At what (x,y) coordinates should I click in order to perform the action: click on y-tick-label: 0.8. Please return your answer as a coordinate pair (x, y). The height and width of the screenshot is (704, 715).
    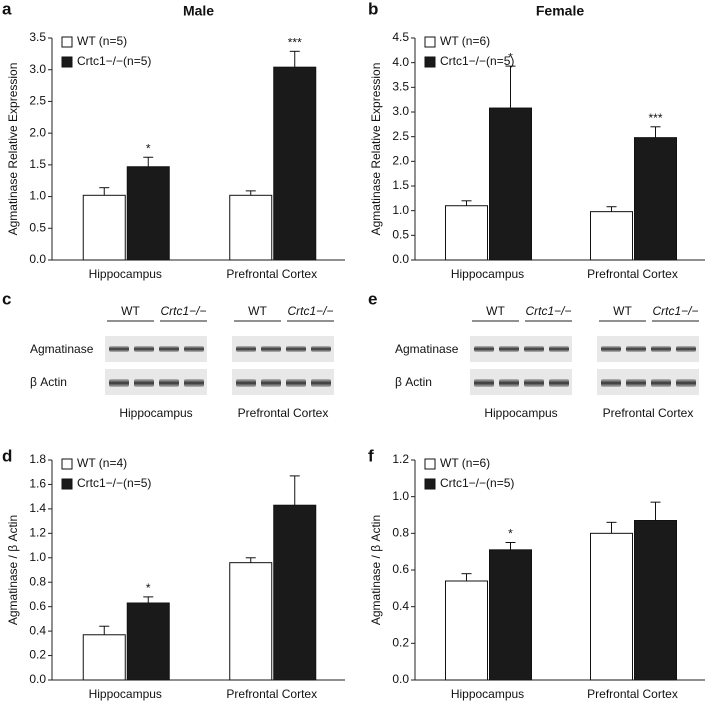
    Looking at the image, I should click on (37, 581).